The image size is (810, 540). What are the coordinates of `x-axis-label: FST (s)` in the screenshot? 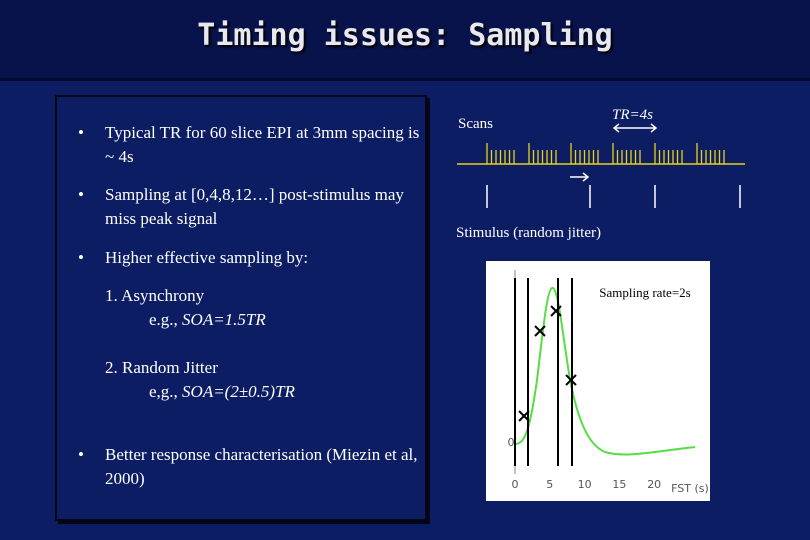 It's located at (690, 488).